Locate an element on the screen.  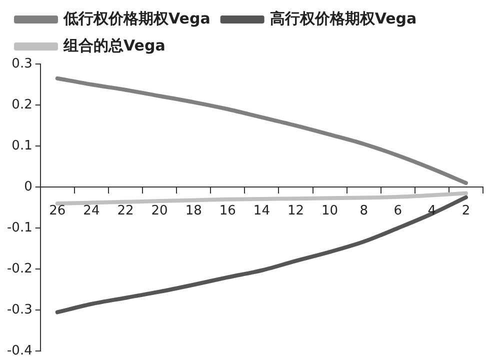
x-tick-label: 2 is located at coordinates (466, 210).